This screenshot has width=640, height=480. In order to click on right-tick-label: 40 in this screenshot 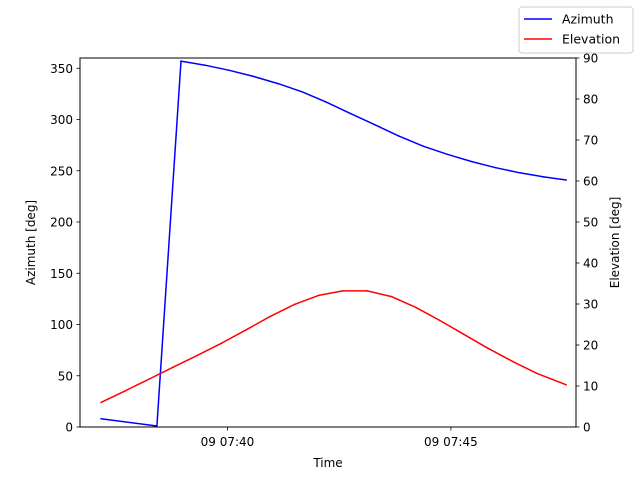, I will do `click(590, 264)`.